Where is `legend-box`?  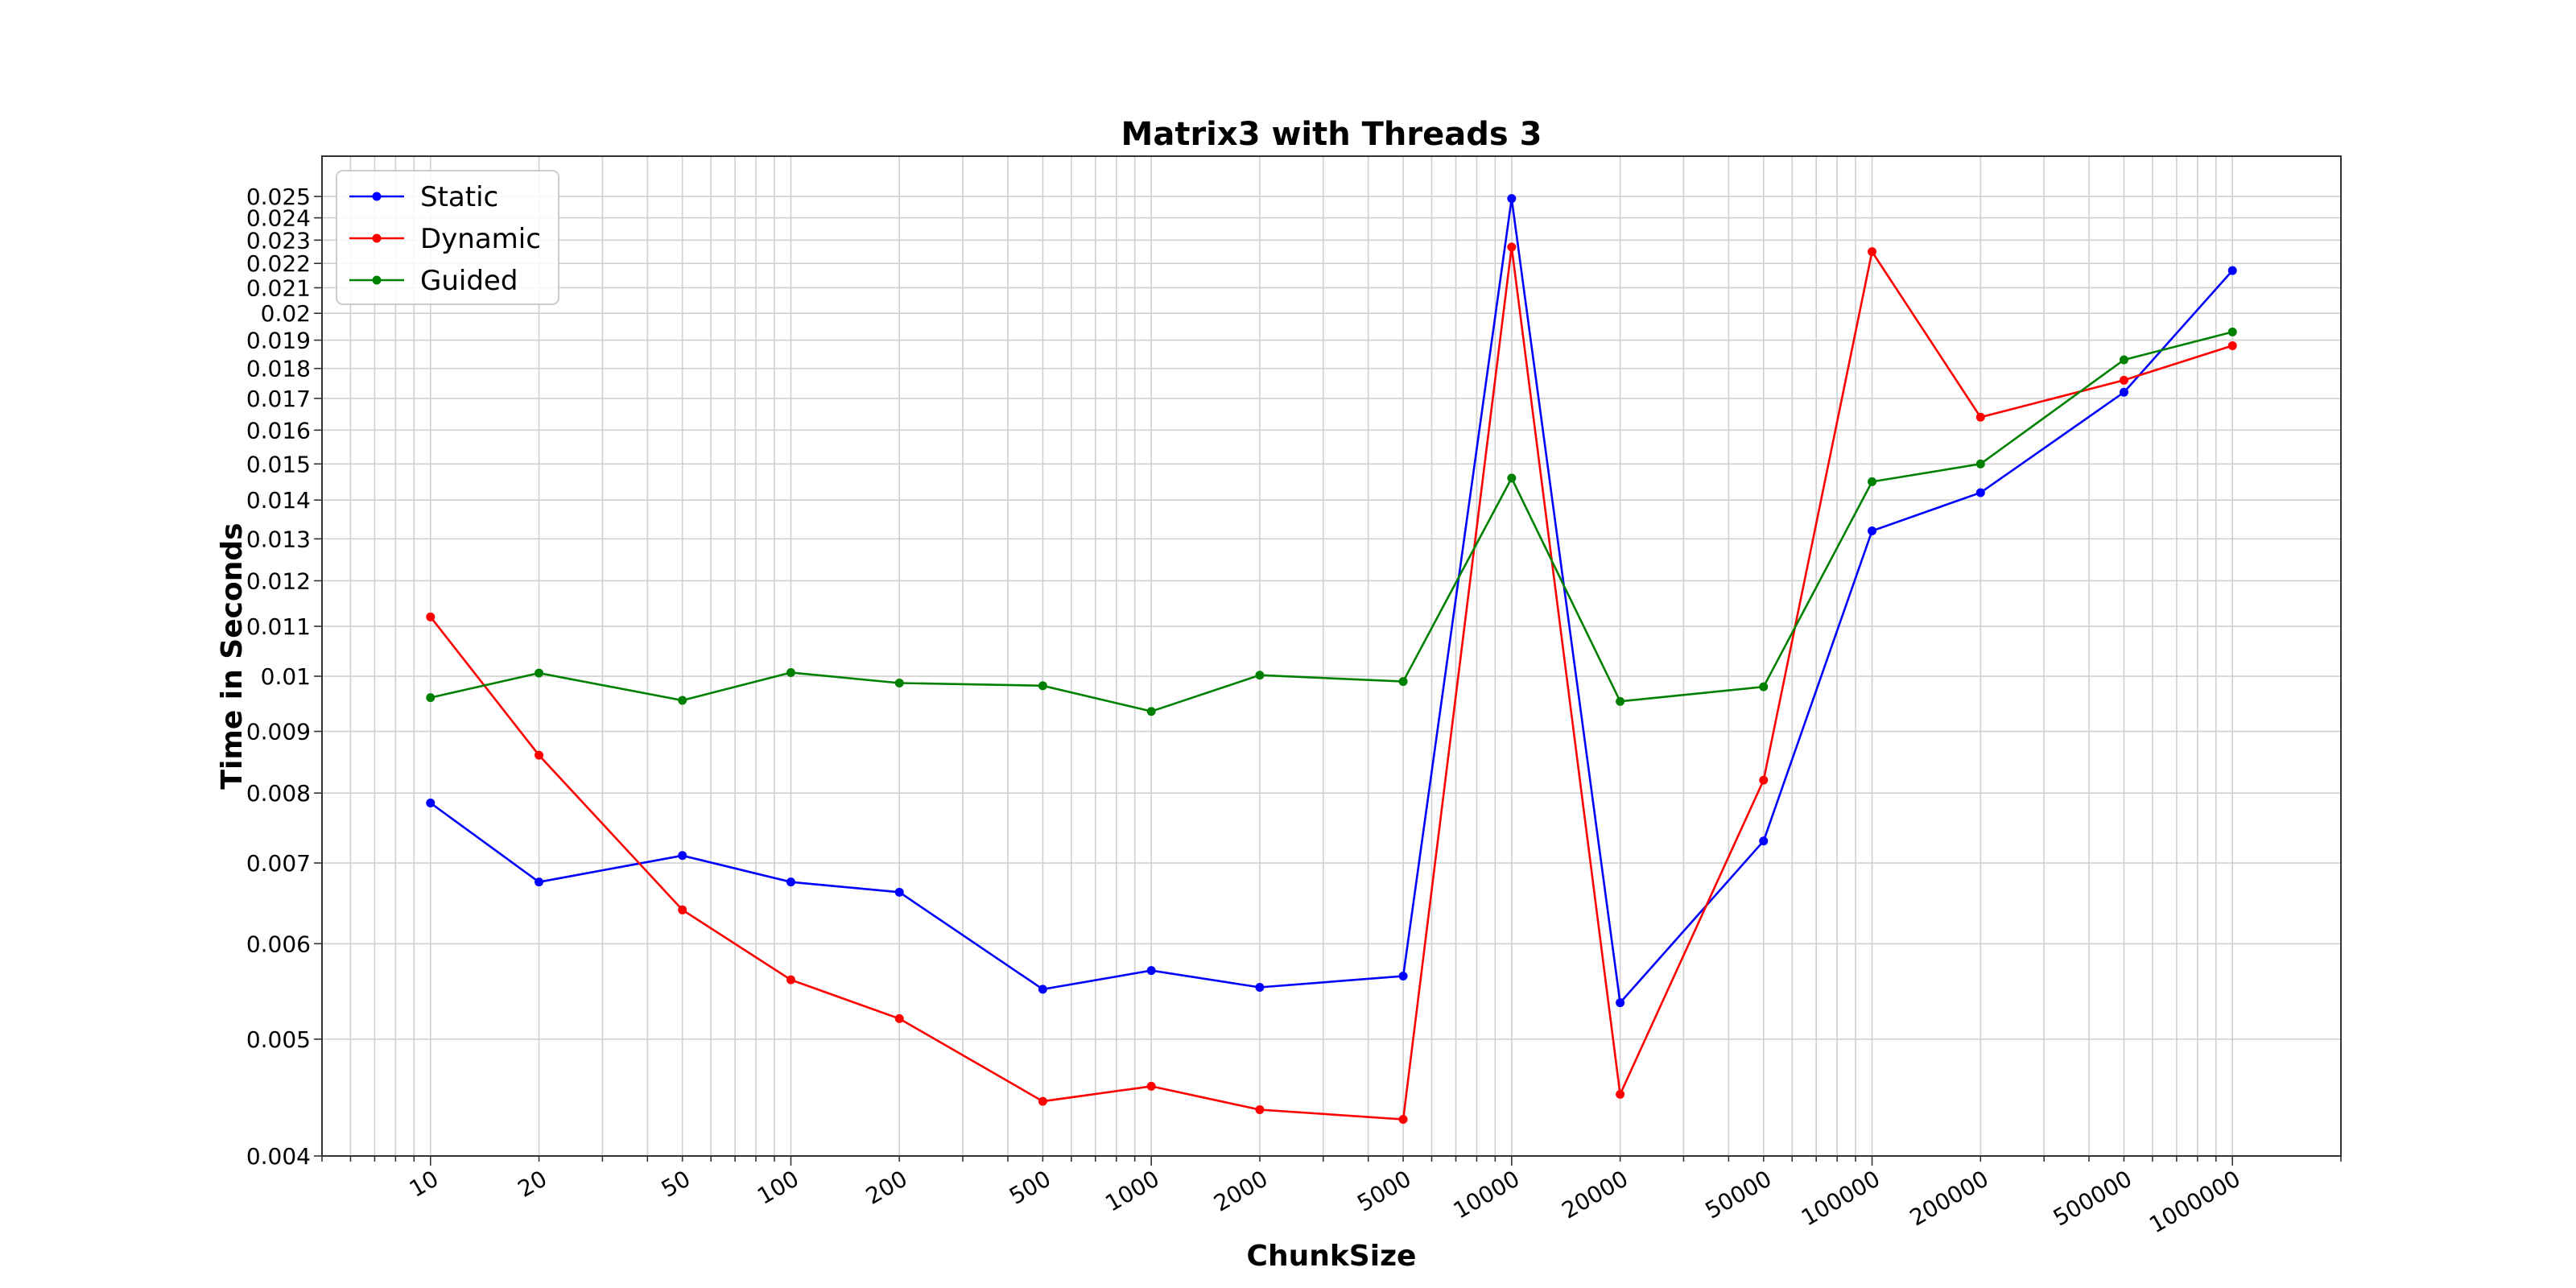
legend-box is located at coordinates (447, 237).